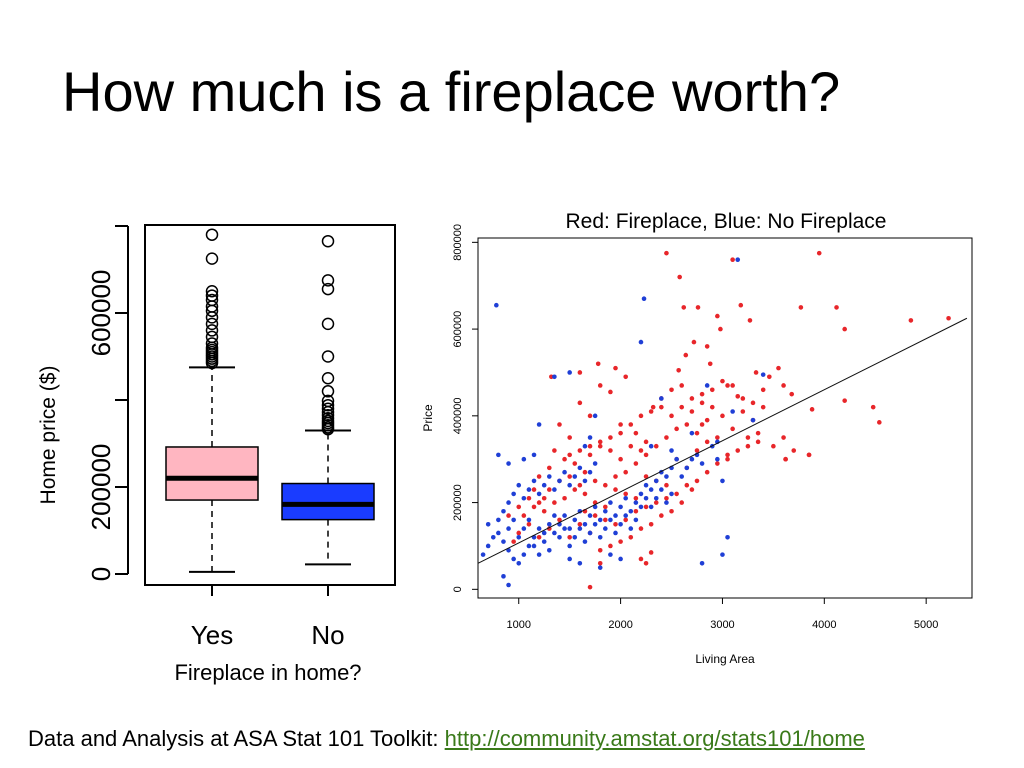 This screenshot has width=1024, height=768. Describe the element at coordinates (267, 672) in the screenshot. I see `boxplot-xlabel: Fireplace in home?` at that location.